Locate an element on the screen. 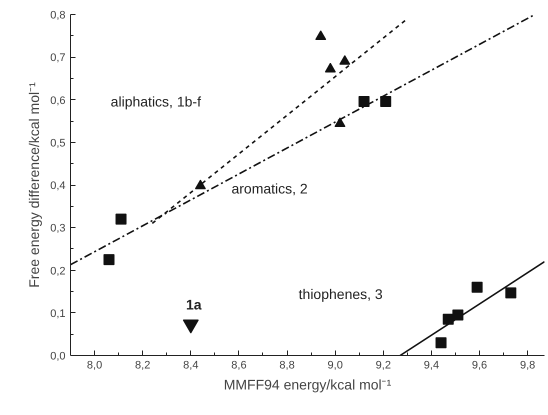 The image size is (548, 415). x-tick-label: 8,2 is located at coordinates (142, 366).